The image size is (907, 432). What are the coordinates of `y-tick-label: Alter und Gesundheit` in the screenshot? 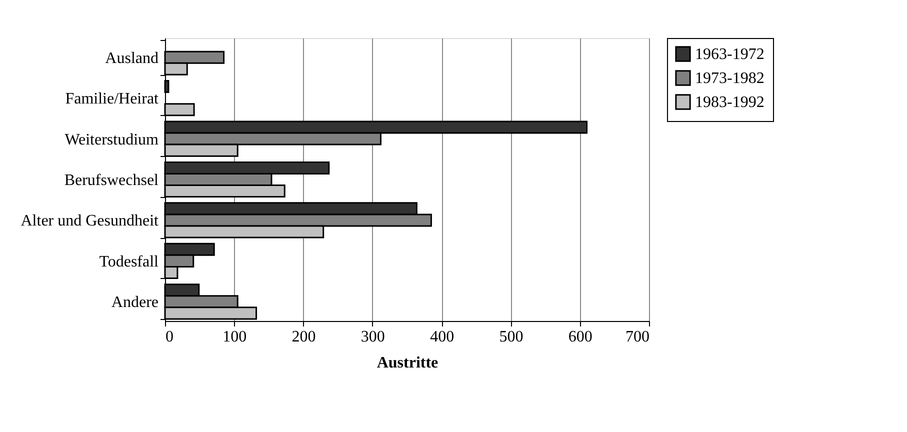 It's located at (90, 221).